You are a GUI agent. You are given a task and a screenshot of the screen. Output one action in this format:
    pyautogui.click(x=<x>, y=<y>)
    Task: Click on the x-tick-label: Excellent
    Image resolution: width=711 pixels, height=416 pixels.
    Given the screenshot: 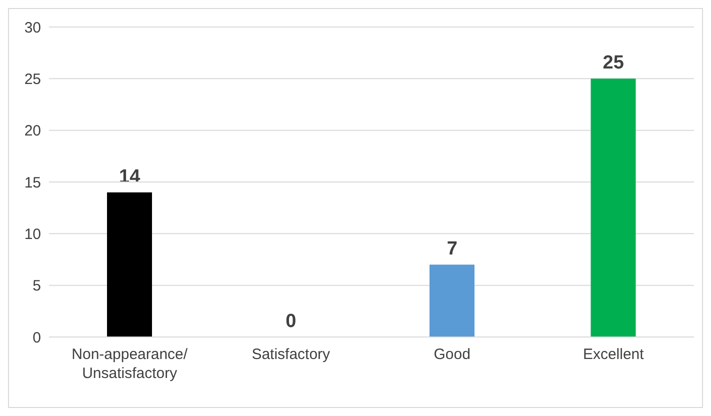 What is the action you would take?
    pyautogui.click(x=613, y=354)
    